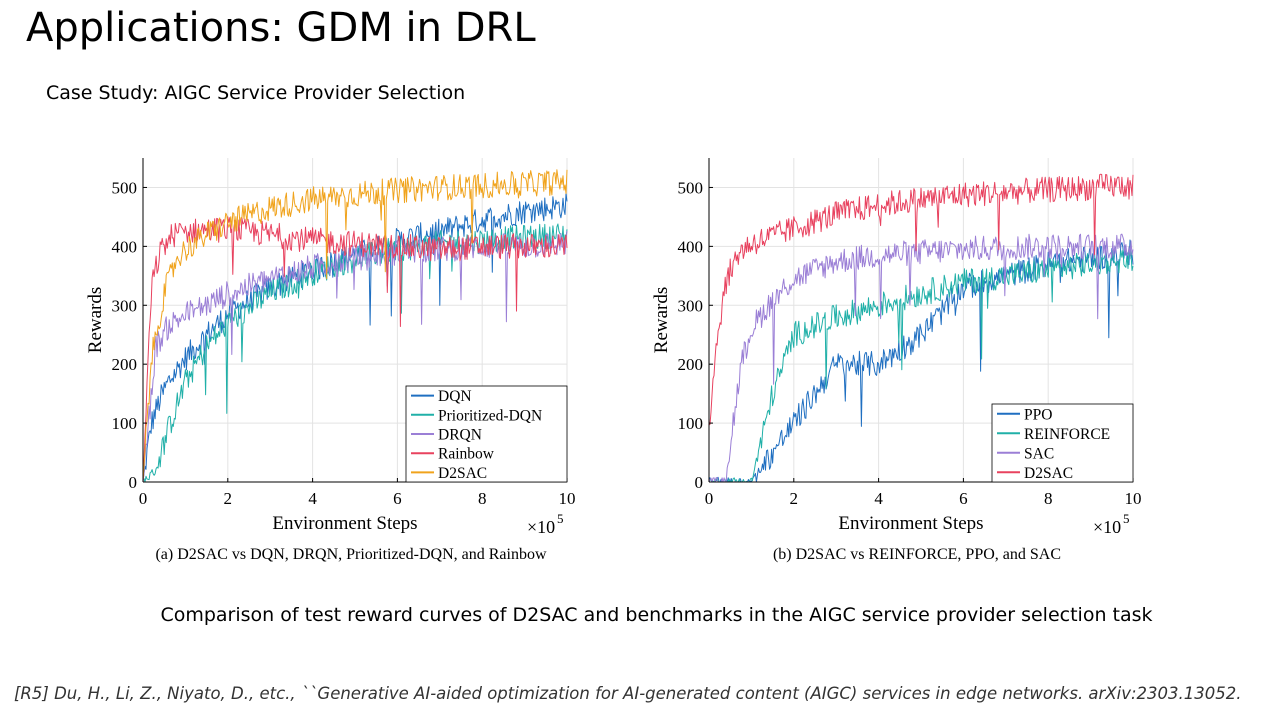  I want to click on left-legend-label-dqn: DQN, so click(455, 396).